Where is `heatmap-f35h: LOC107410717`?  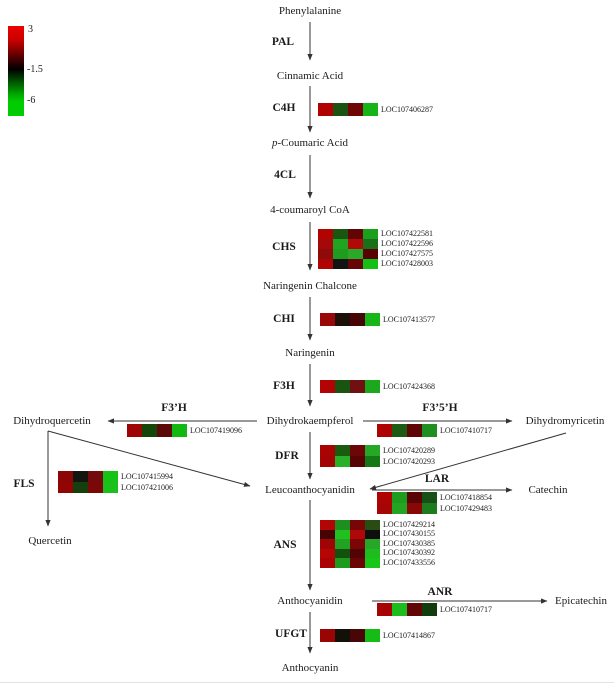
heatmap-f35h: LOC107410717 is located at coordinates (434, 430).